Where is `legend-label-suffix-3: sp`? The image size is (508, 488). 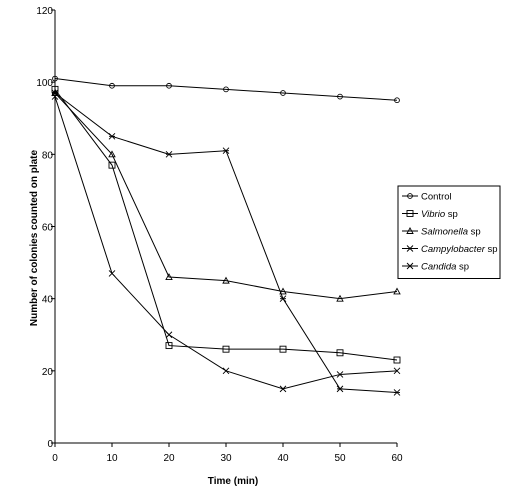 legend-label-suffix-3: sp is located at coordinates (474, 232).